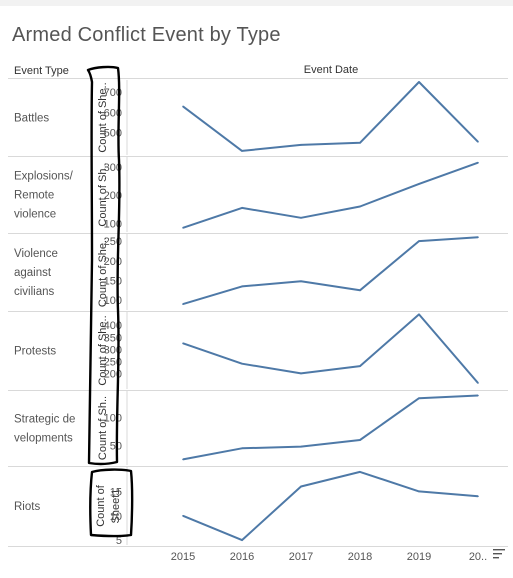 The height and width of the screenshot is (578, 513). What do you see at coordinates (116, 492) in the screenshot?
I see `y-tick-label: 15` at bounding box center [116, 492].